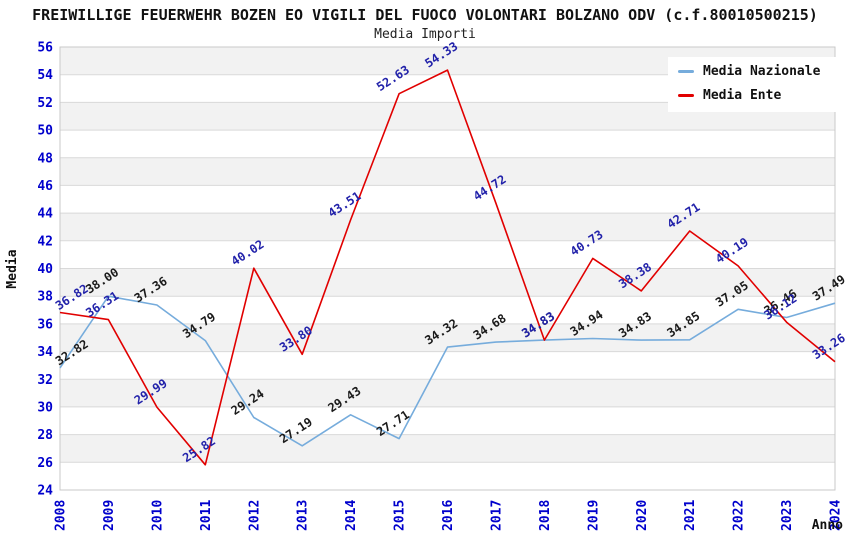 This screenshot has height=550, width=850. I want to click on x-tick-label: 2014, so click(351, 515).